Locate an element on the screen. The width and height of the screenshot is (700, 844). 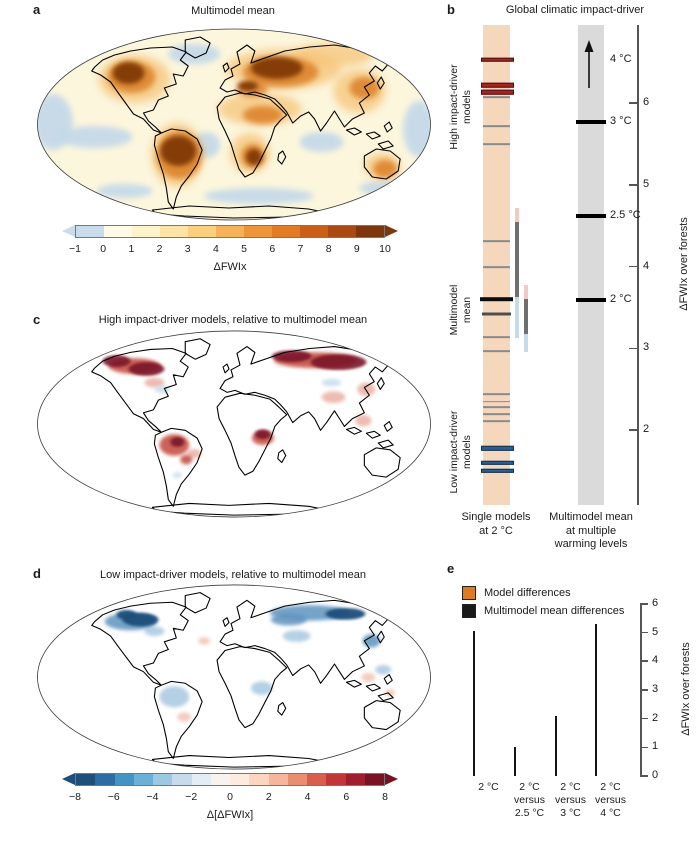
colorbar-a-tick-label: −1 is located at coordinates (75, 249).